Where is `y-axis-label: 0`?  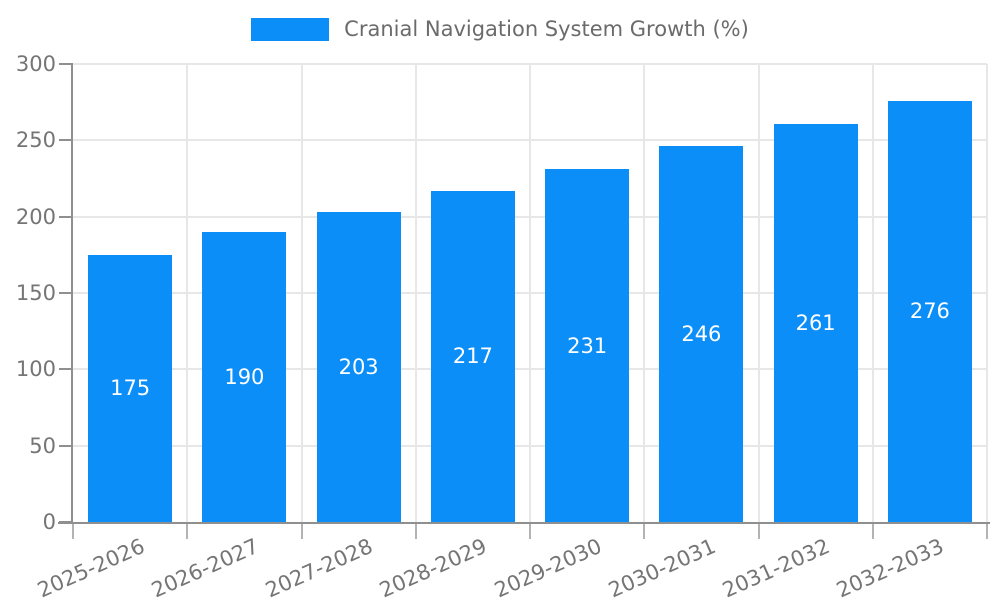 y-axis-label: 0 is located at coordinates (49, 522).